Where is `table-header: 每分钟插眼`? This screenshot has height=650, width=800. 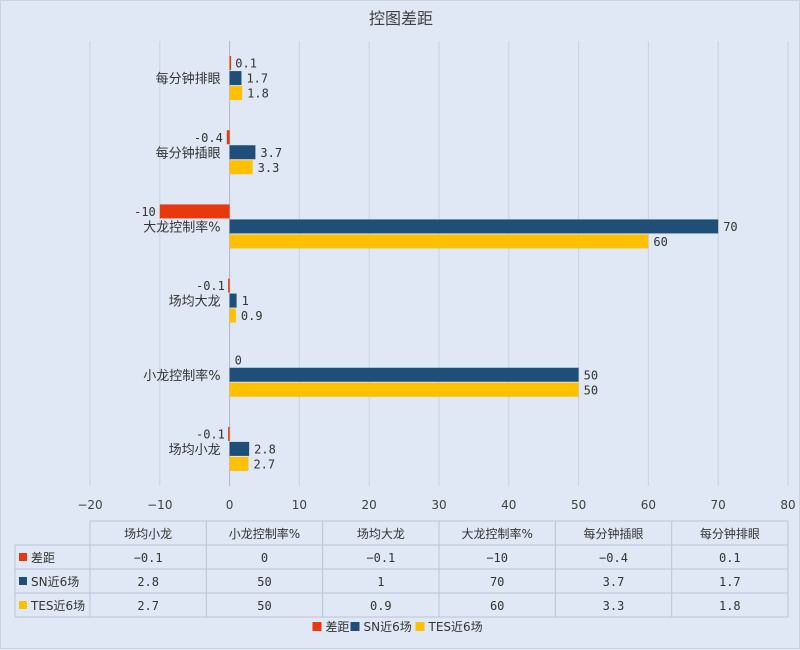 table-header: 每分钟插眼 is located at coordinates (613, 533).